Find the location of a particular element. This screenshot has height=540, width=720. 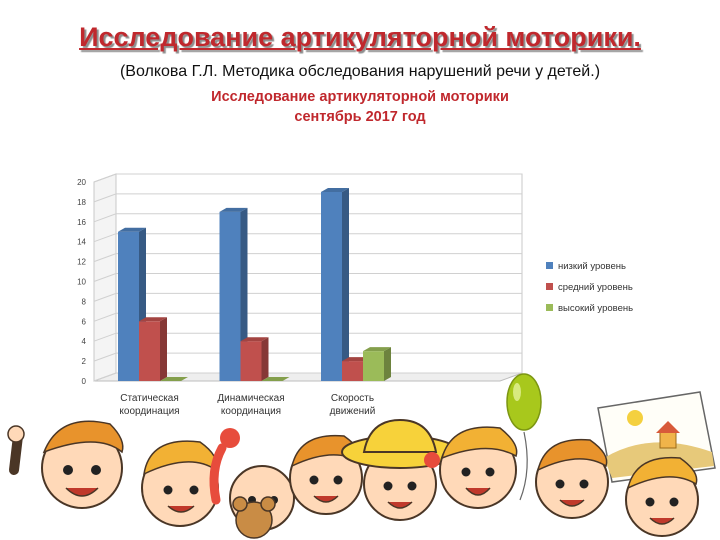

x-tick-label: Динамическая is located at coordinates (250, 398).